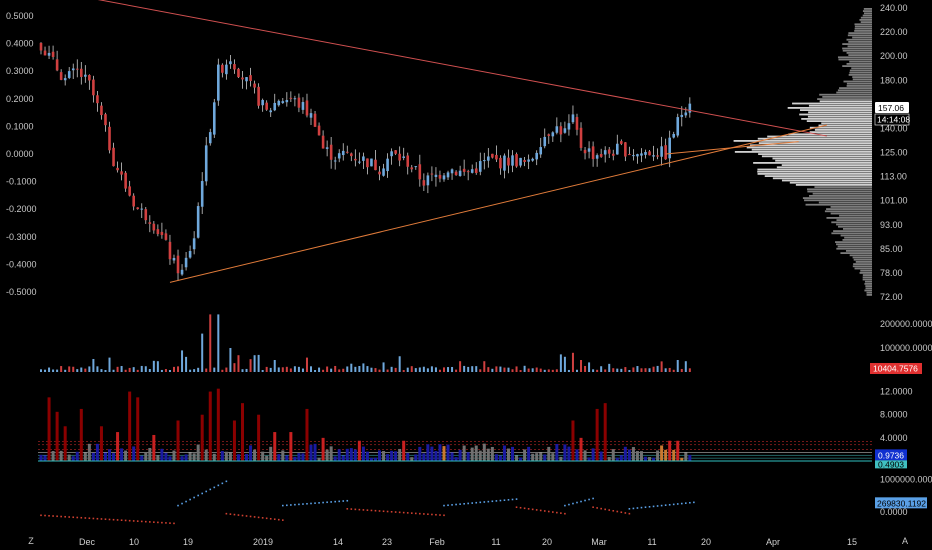  Describe the element at coordinates (894, 201) in the screenshot. I see `right-axis-tick: 101.00` at that location.